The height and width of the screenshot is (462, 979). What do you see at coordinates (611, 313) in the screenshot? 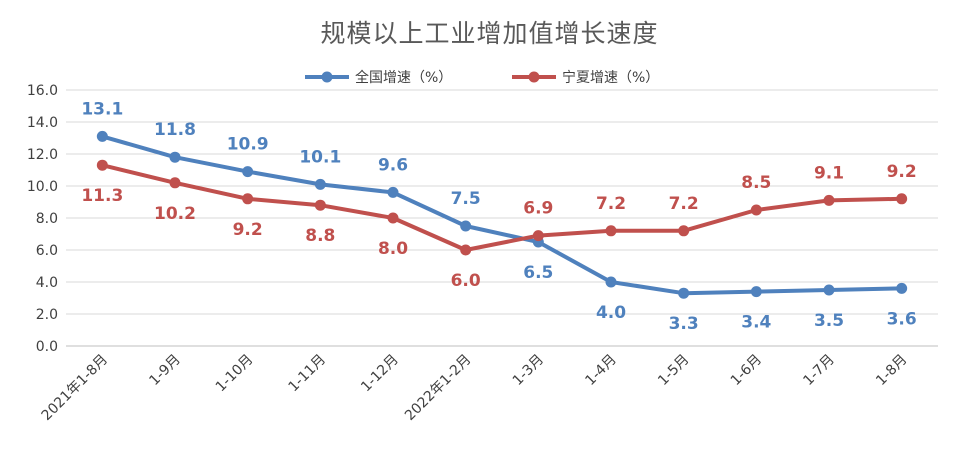
I see `national-data-label: 4.0` at bounding box center [611, 313].